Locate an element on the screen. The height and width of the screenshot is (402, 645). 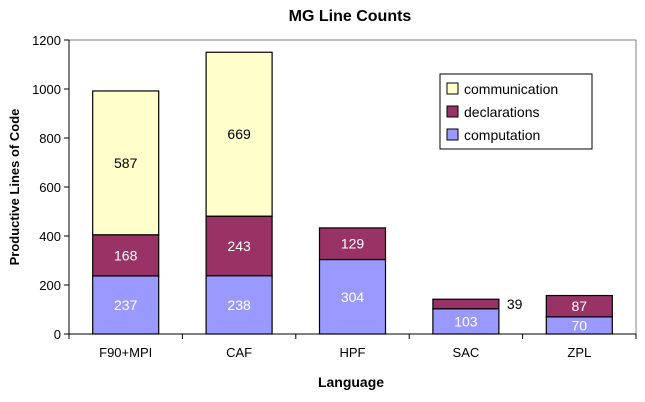
data-label-declarations: 87 is located at coordinates (580, 306).